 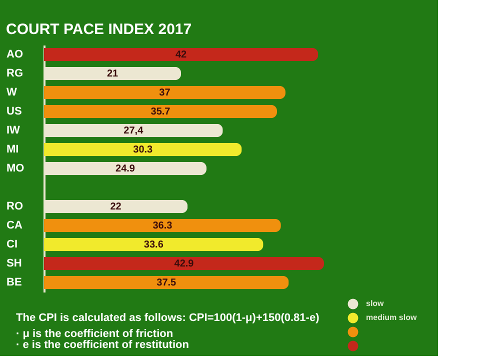 I want to click on text: · μ is the coefficient of friction, so click(x=95, y=334).